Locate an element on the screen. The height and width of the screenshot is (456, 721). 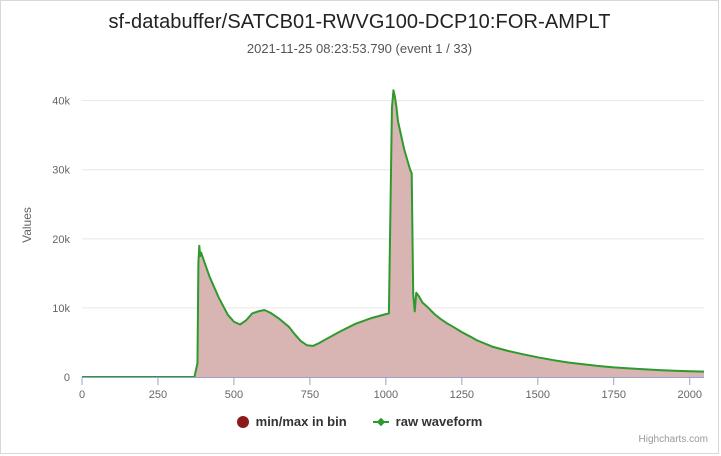
legend-item-min-max: min/max in bin is located at coordinates (291, 421).